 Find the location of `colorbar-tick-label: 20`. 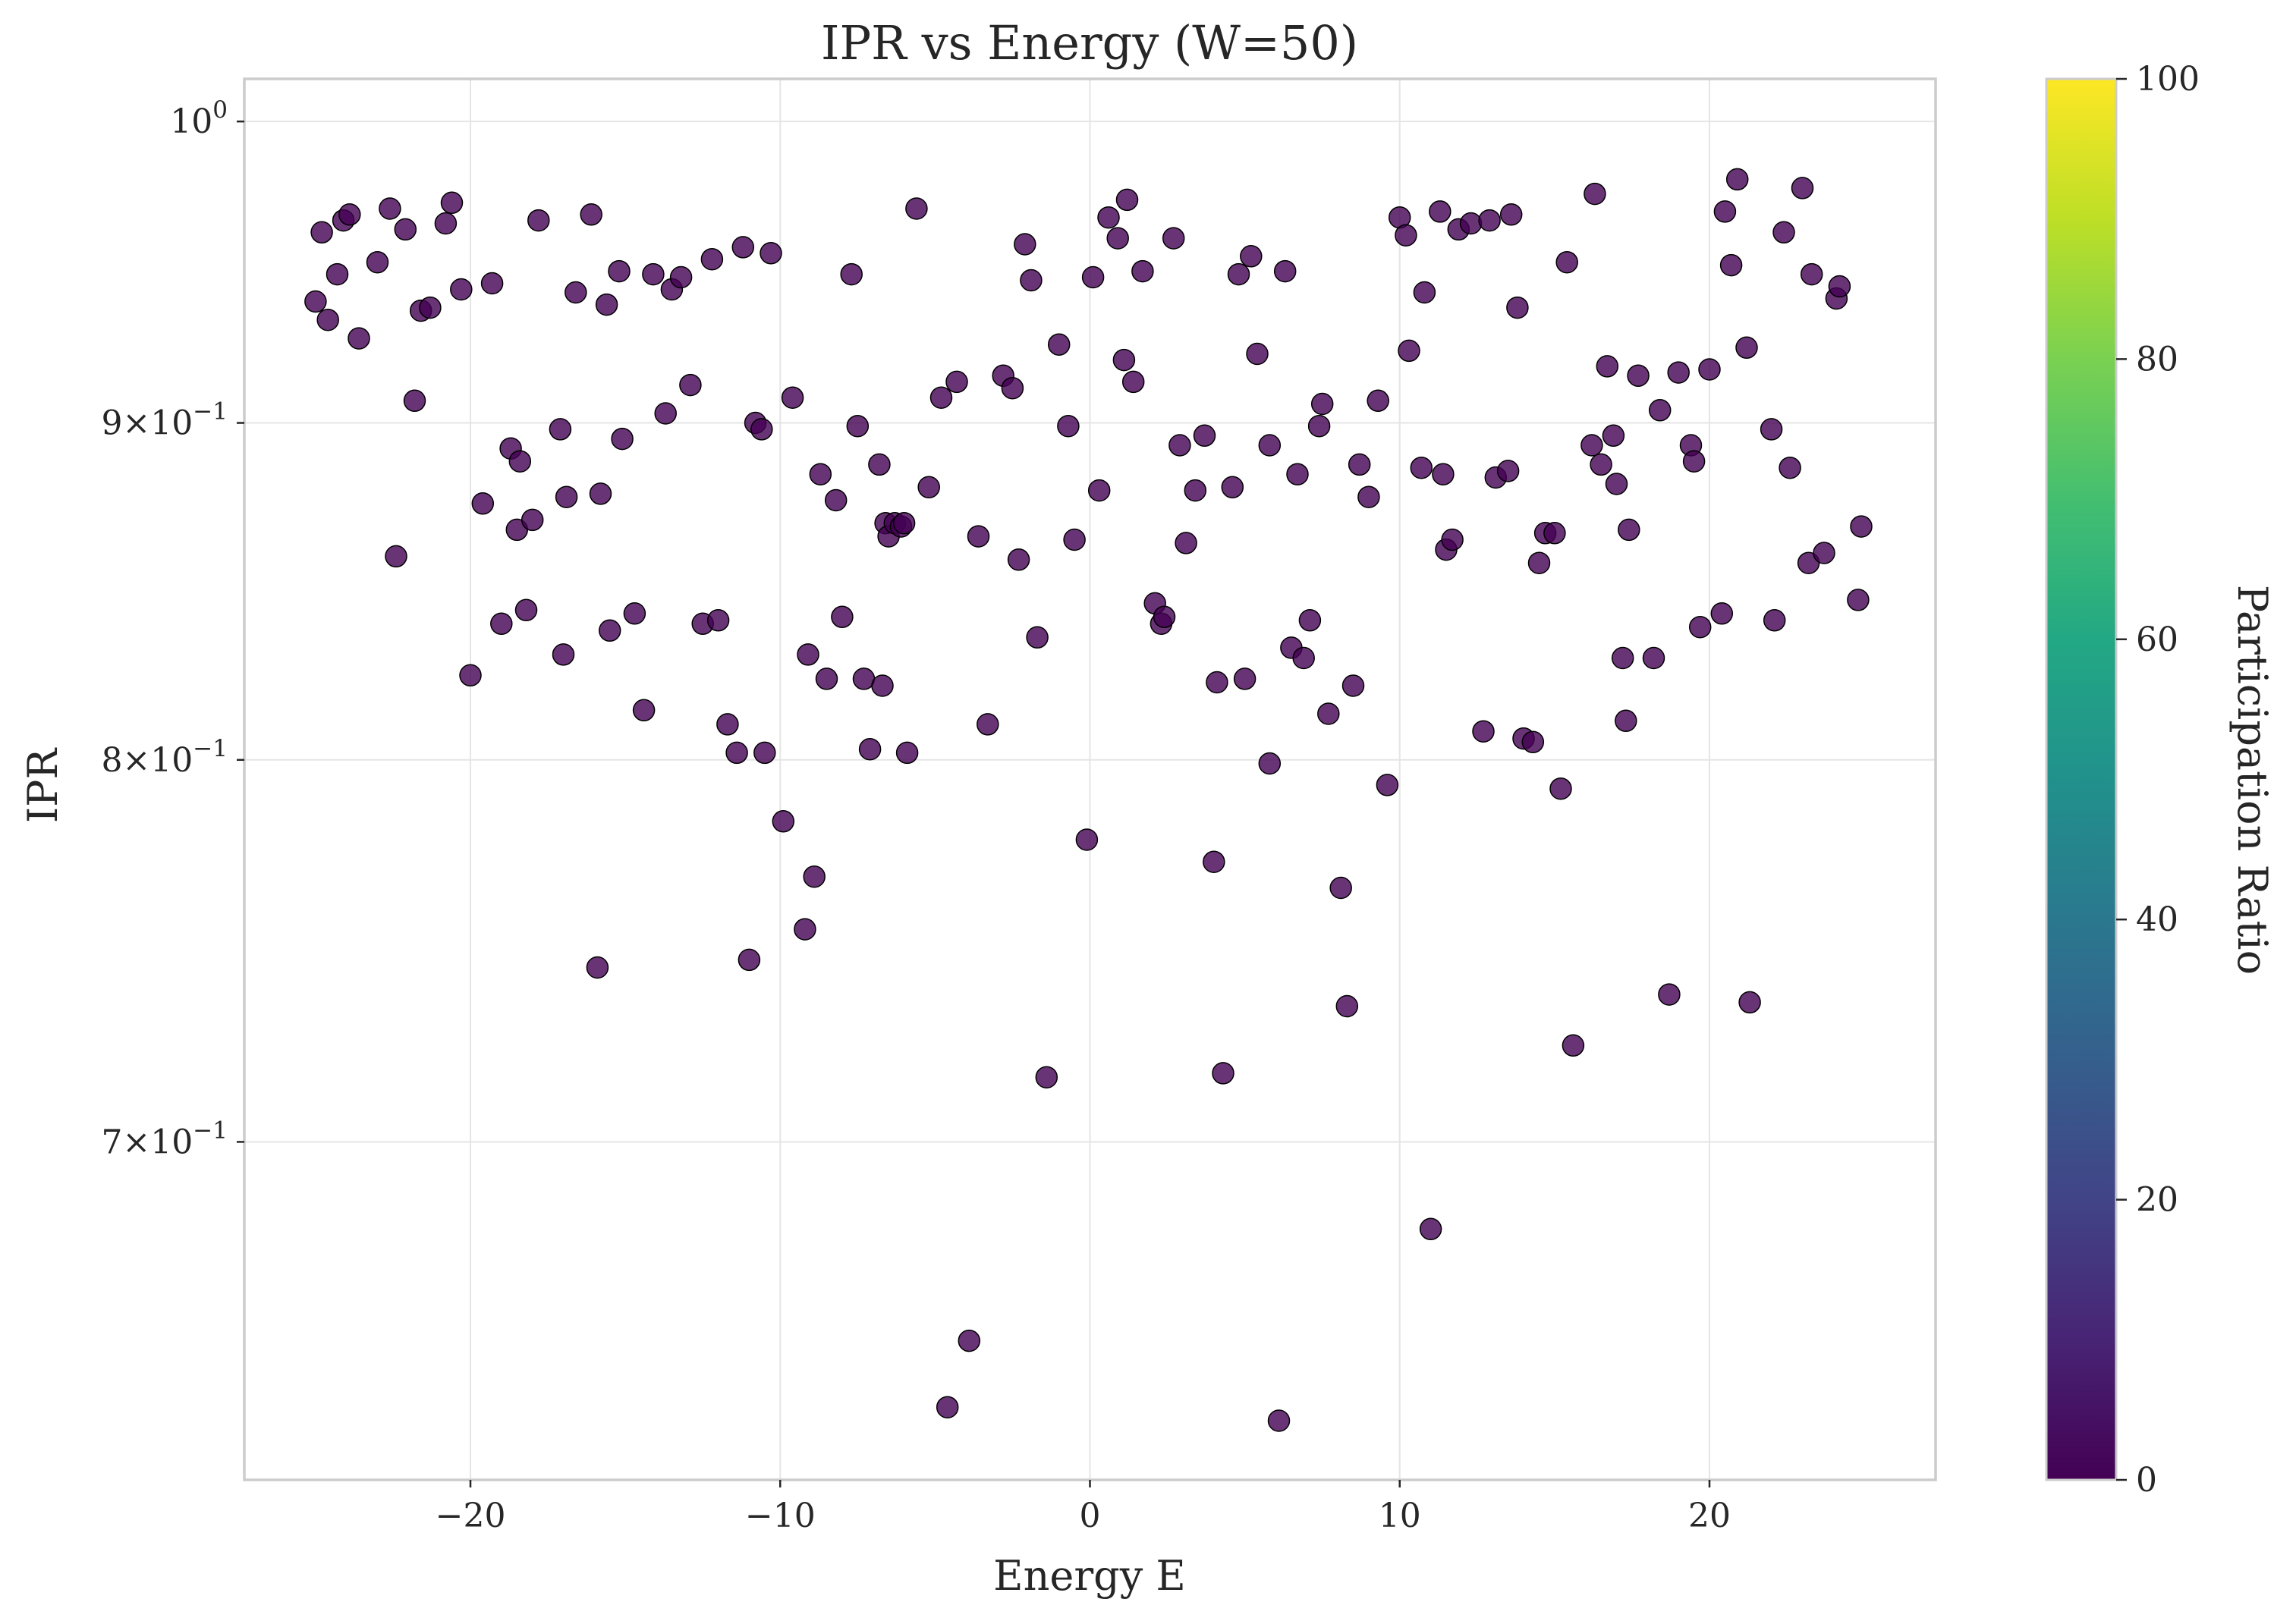

colorbar-tick-label: 20 is located at coordinates (2157, 1200).